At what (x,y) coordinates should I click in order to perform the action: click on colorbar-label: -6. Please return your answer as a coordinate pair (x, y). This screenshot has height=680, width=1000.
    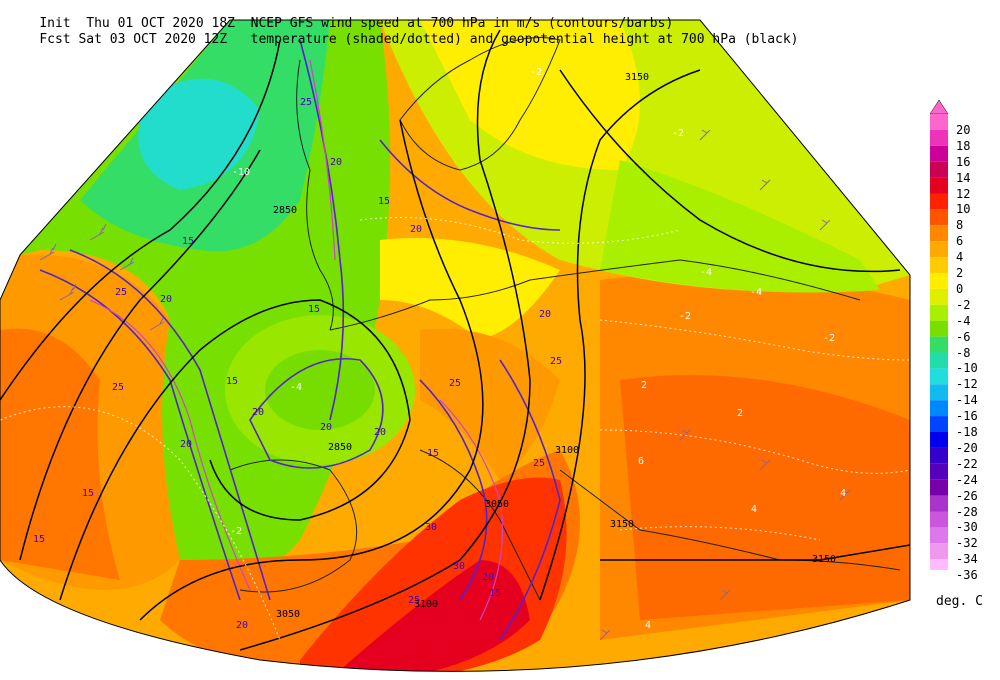
    Looking at the image, I should click on (963, 336).